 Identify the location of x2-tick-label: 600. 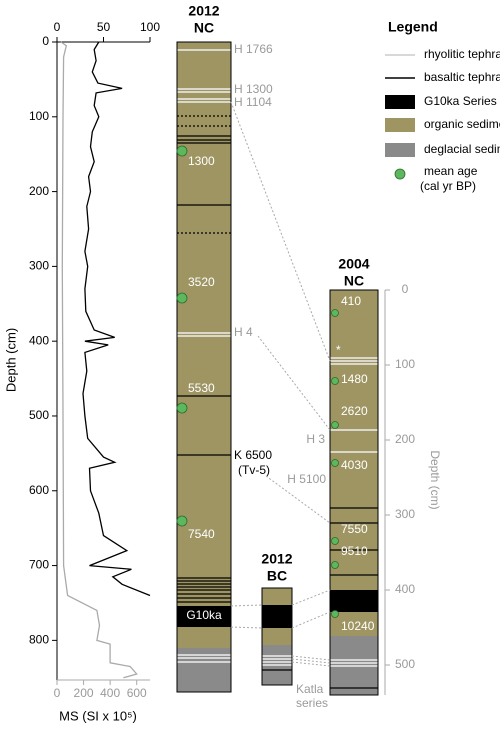
(137, 693).